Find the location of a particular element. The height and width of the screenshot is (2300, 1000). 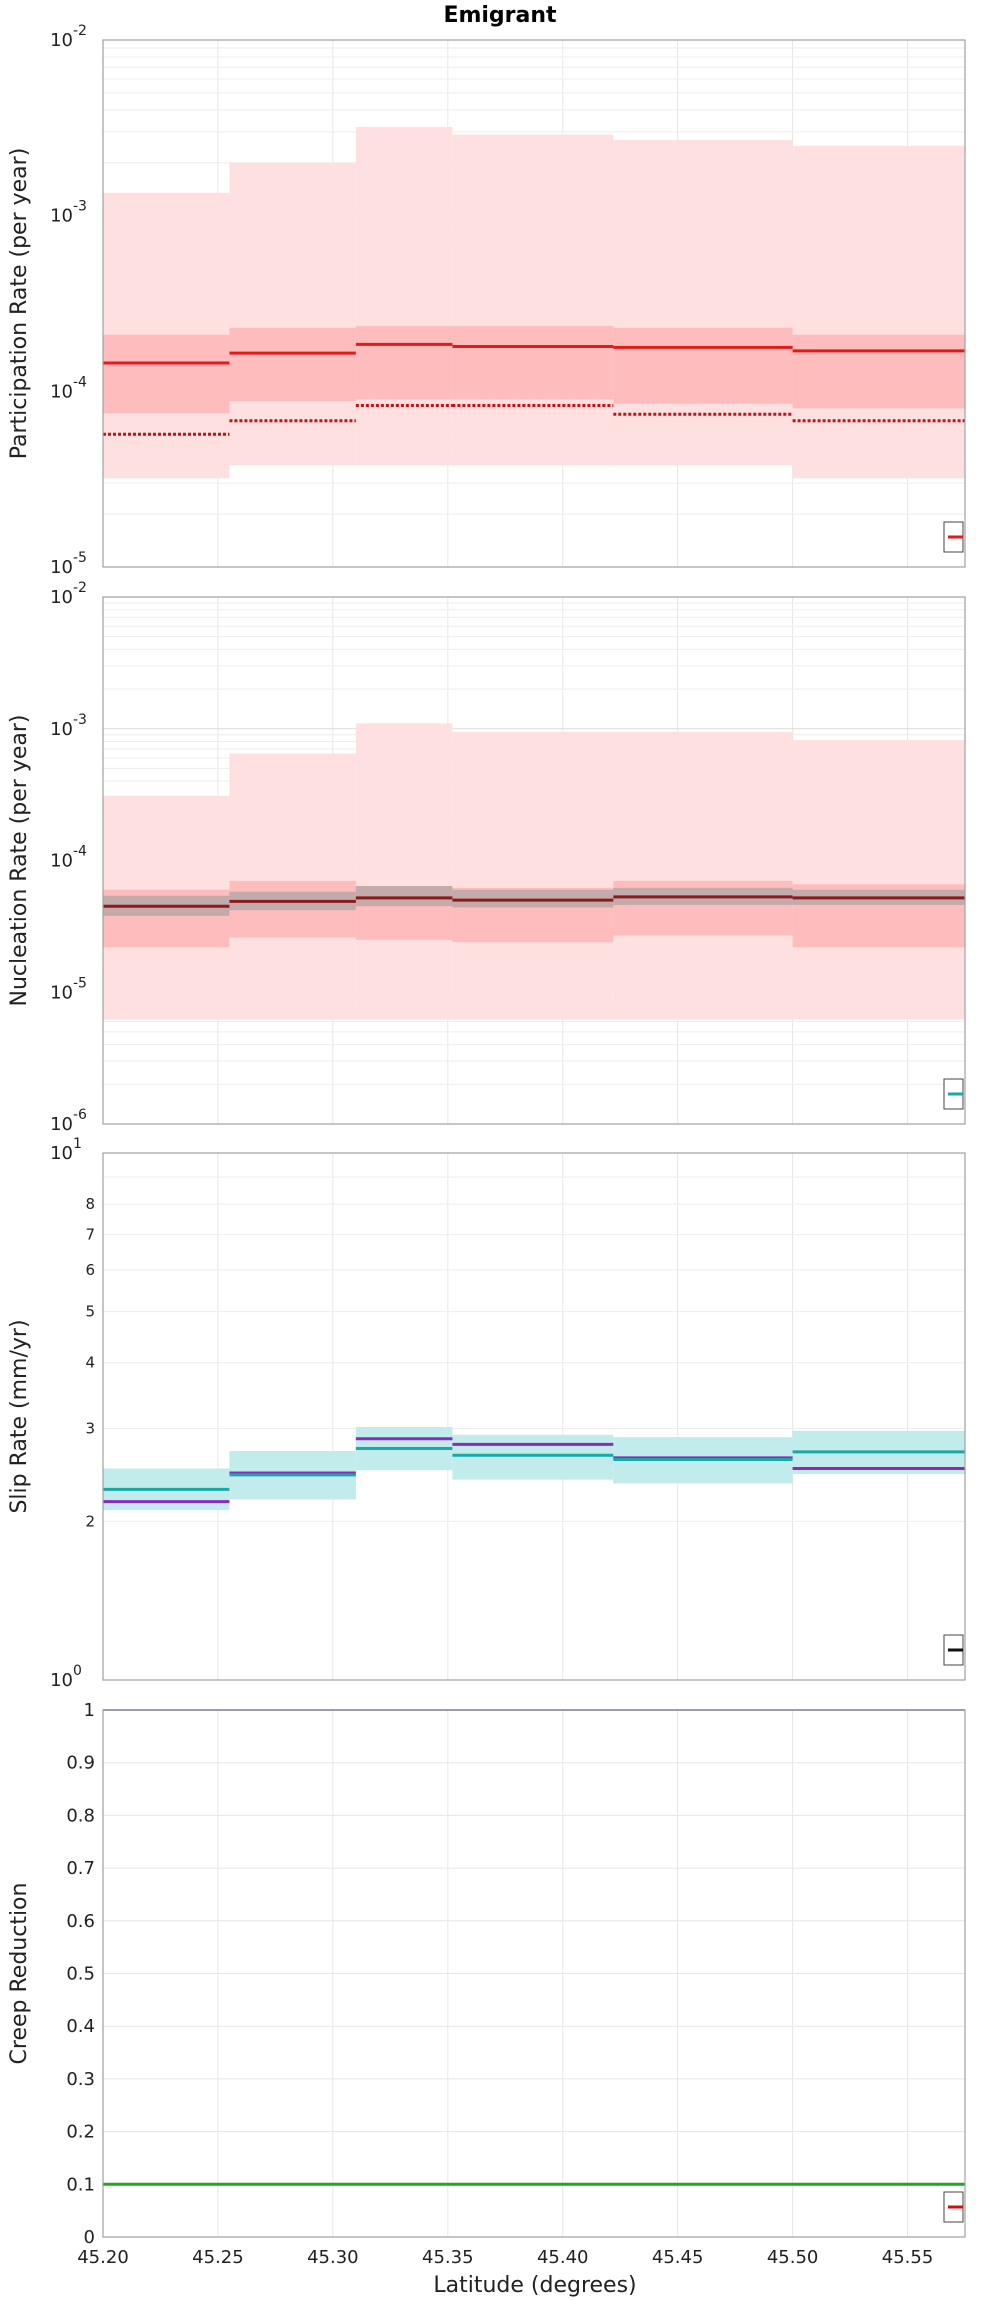

y-tick-label: 0.8 is located at coordinates (80, 1815).